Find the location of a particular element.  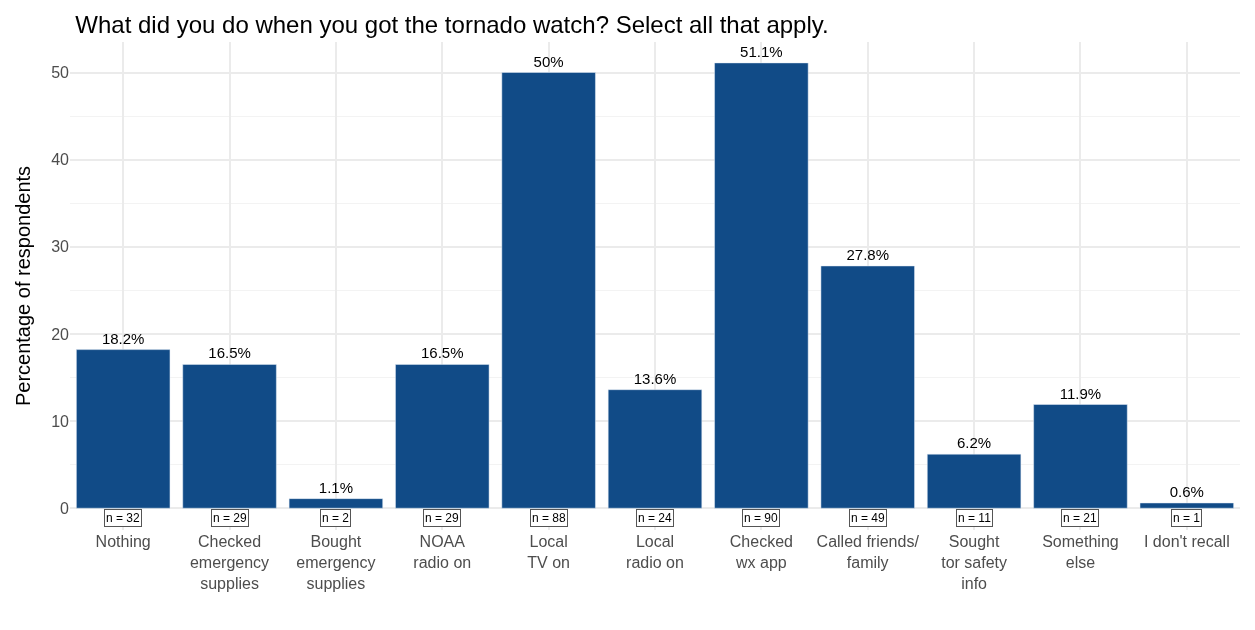

y-tick-label: 40 is located at coordinates (60, 160).